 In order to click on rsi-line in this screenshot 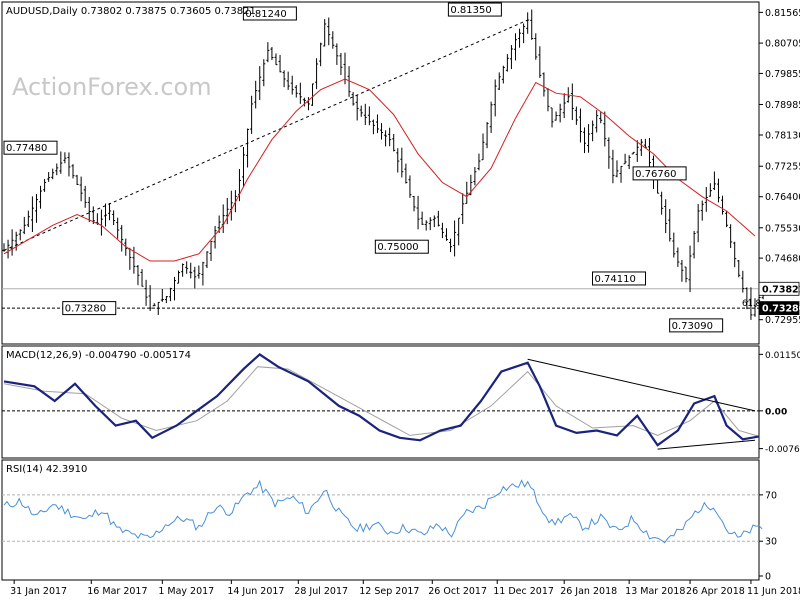, I will do `click(383, 511)`.